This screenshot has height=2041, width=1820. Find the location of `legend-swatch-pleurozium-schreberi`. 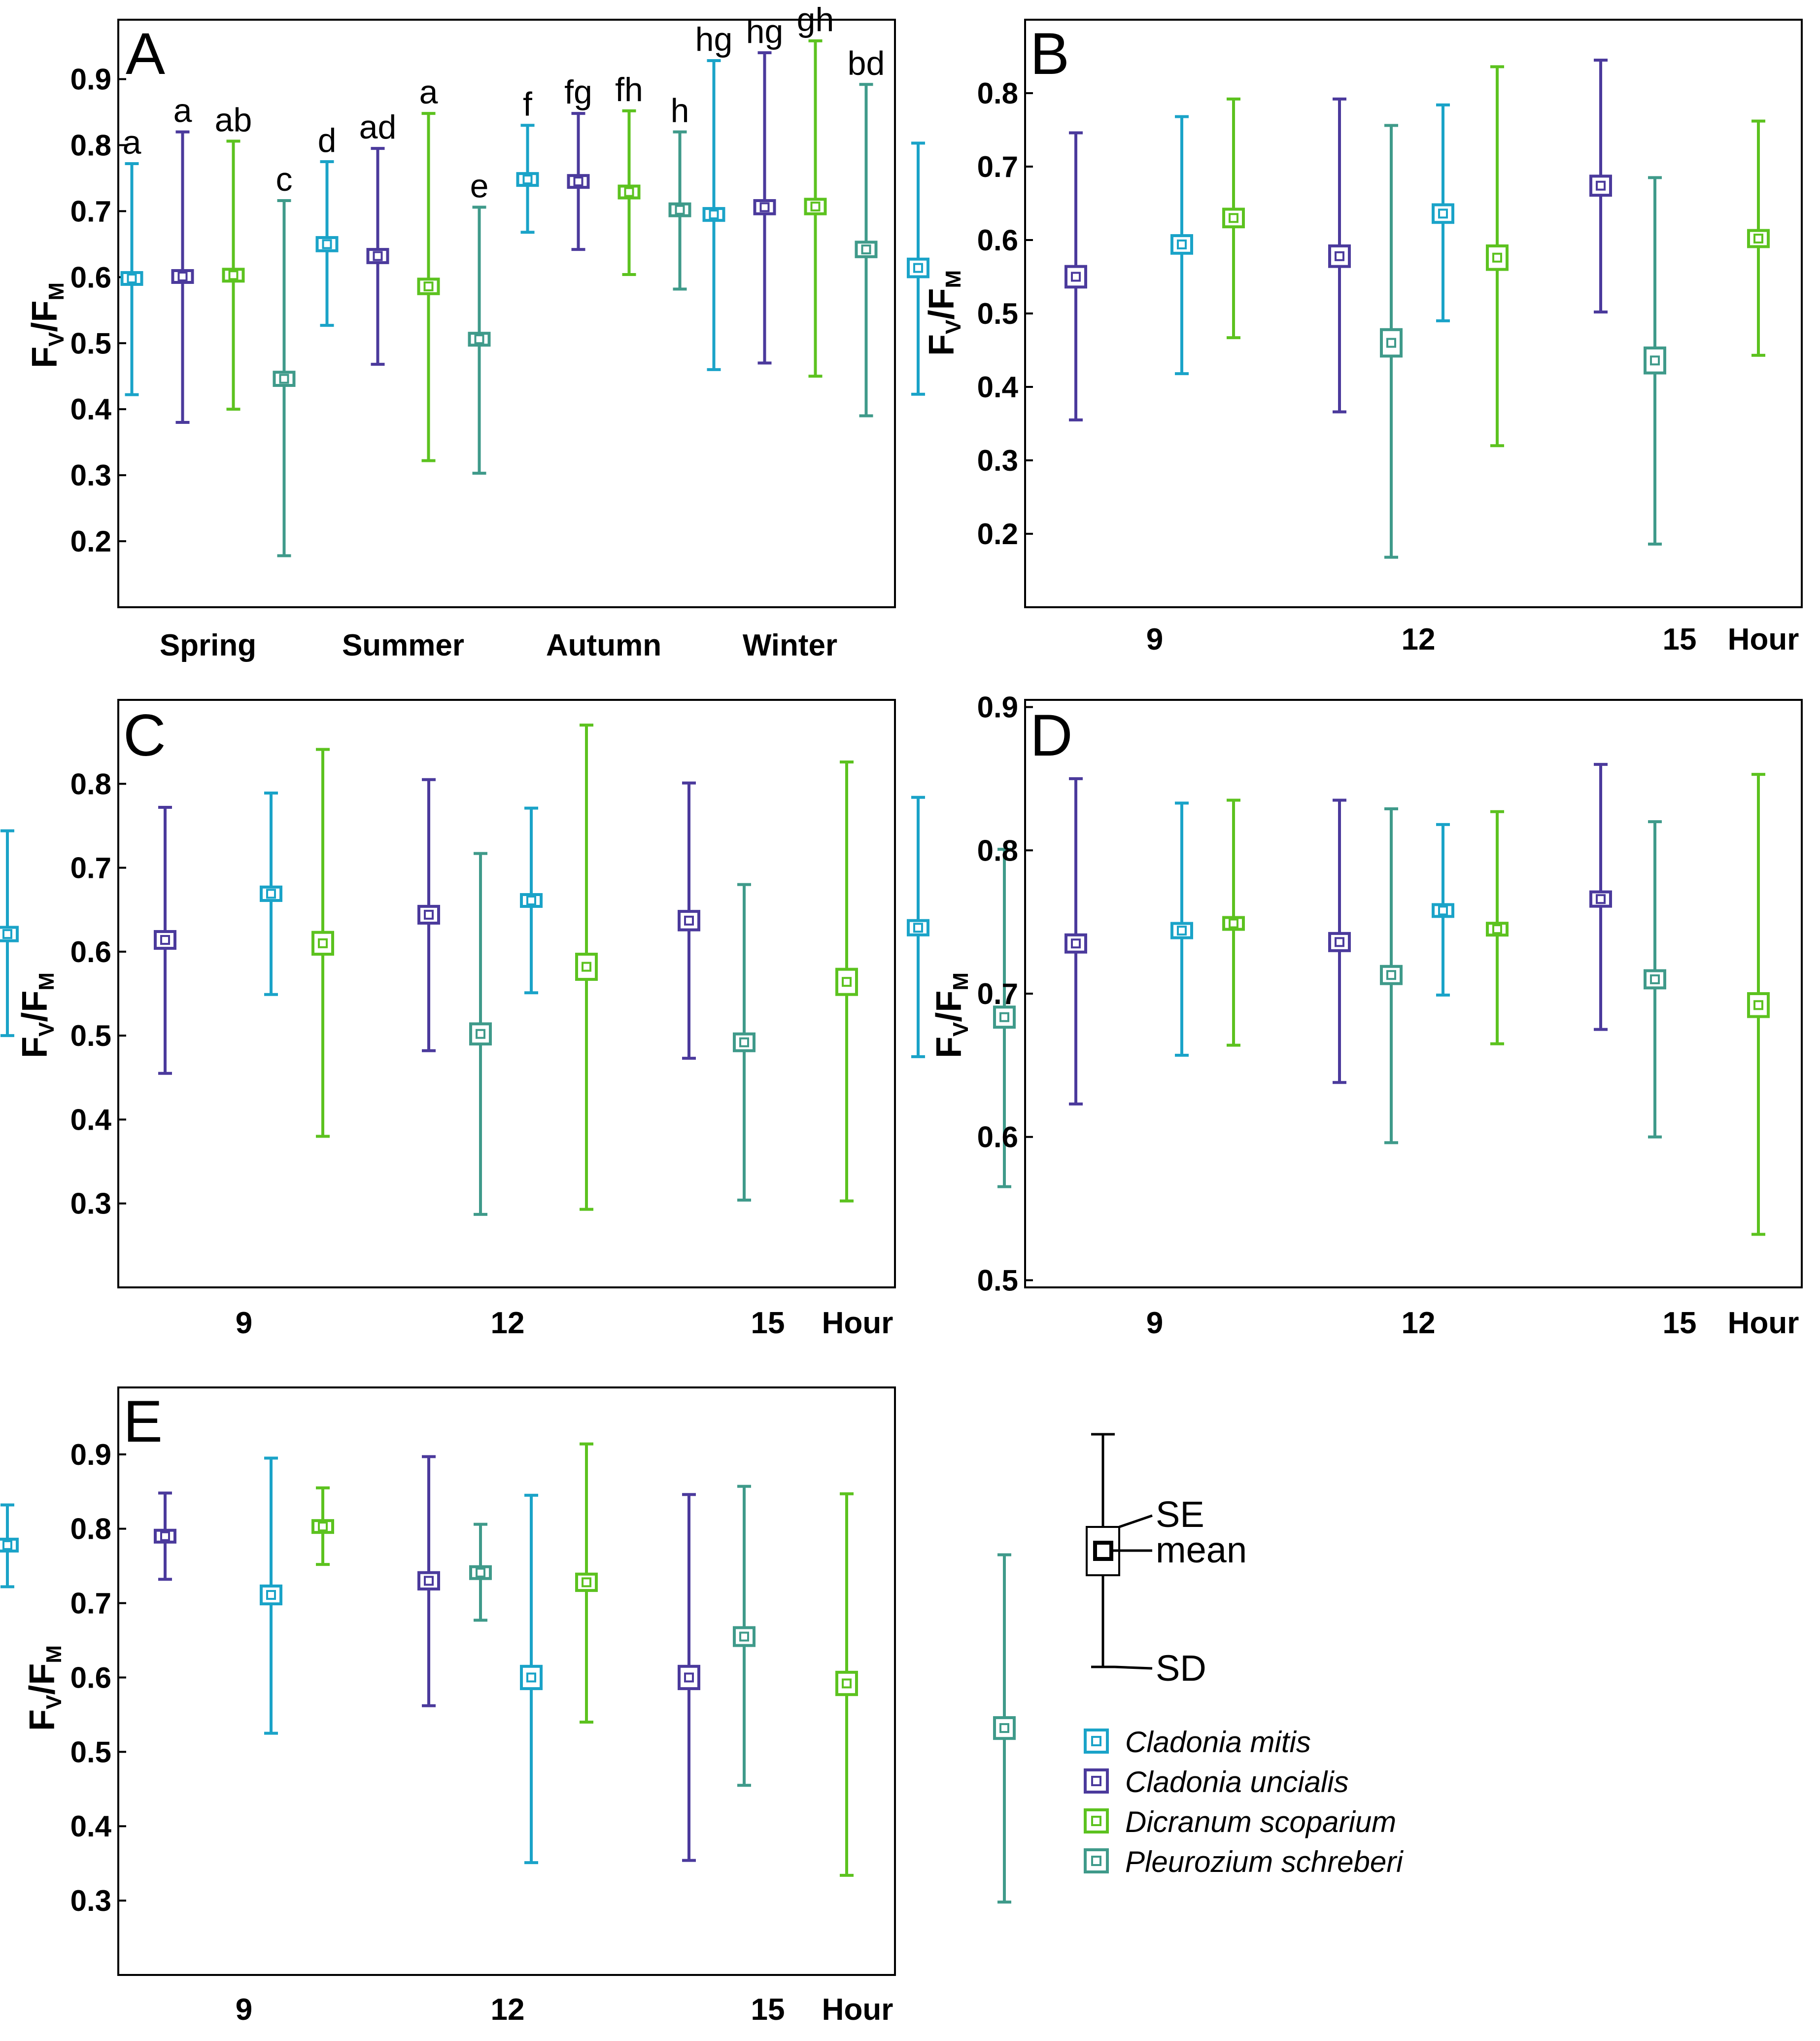

legend-swatch-pleurozium-schreberi is located at coordinates (1096, 1860).